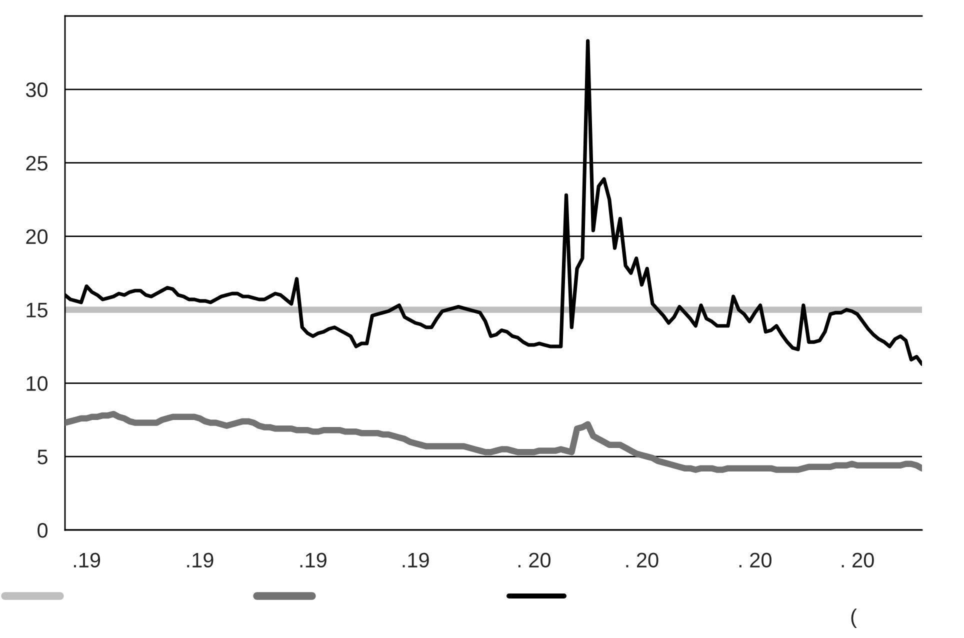 The height and width of the screenshot is (638, 964). What do you see at coordinates (43, 530) in the screenshot?
I see `y-tick-label: 0` at bounding box center [43, 530].